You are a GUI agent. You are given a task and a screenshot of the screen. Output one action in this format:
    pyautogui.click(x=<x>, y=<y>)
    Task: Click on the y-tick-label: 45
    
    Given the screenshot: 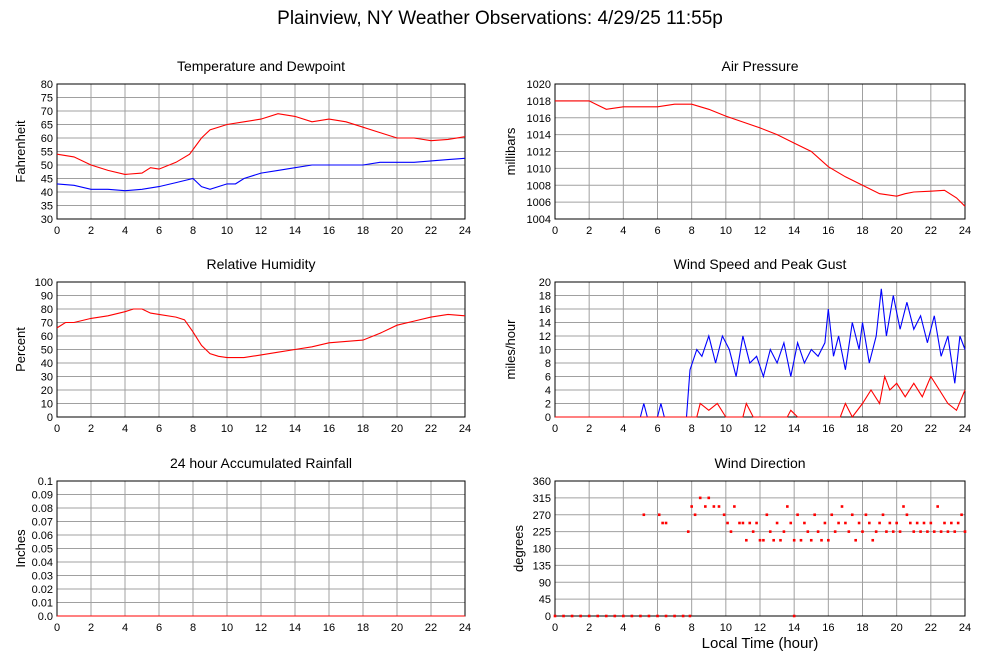 What is the action you would take?
    pyautogui.click(x=545, y=600)
    